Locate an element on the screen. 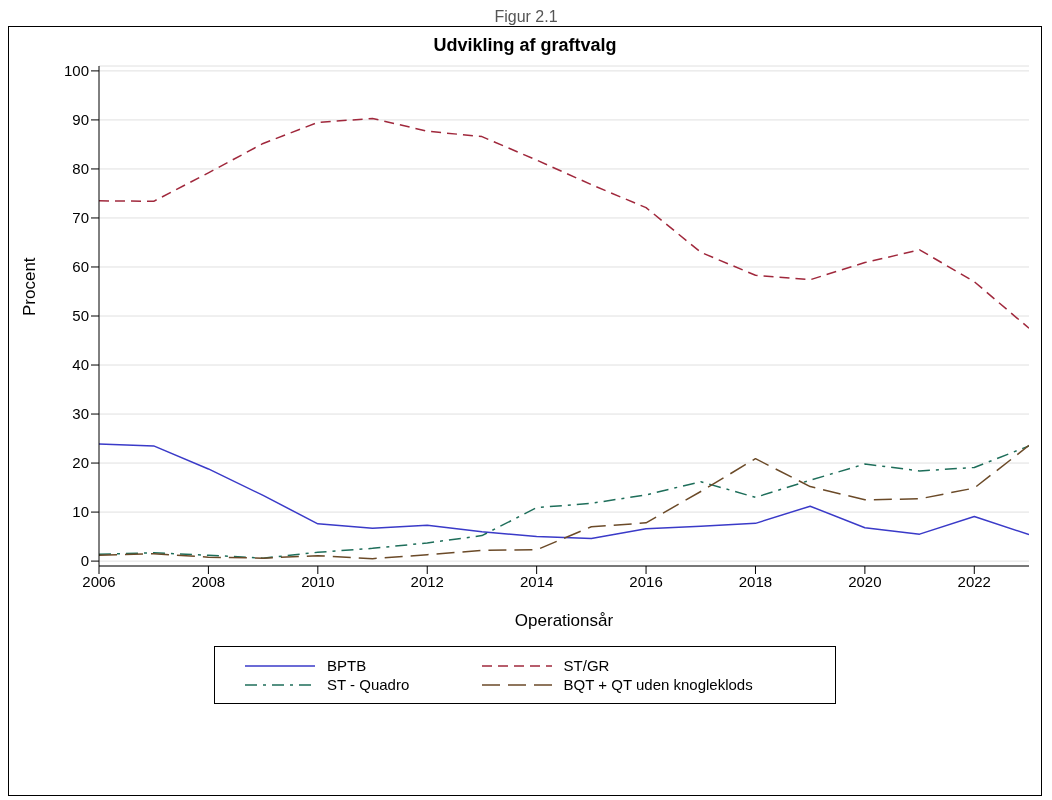 The image size is (1052, 800). x-tick-label: 2006 is located at coordinates (99, 581).